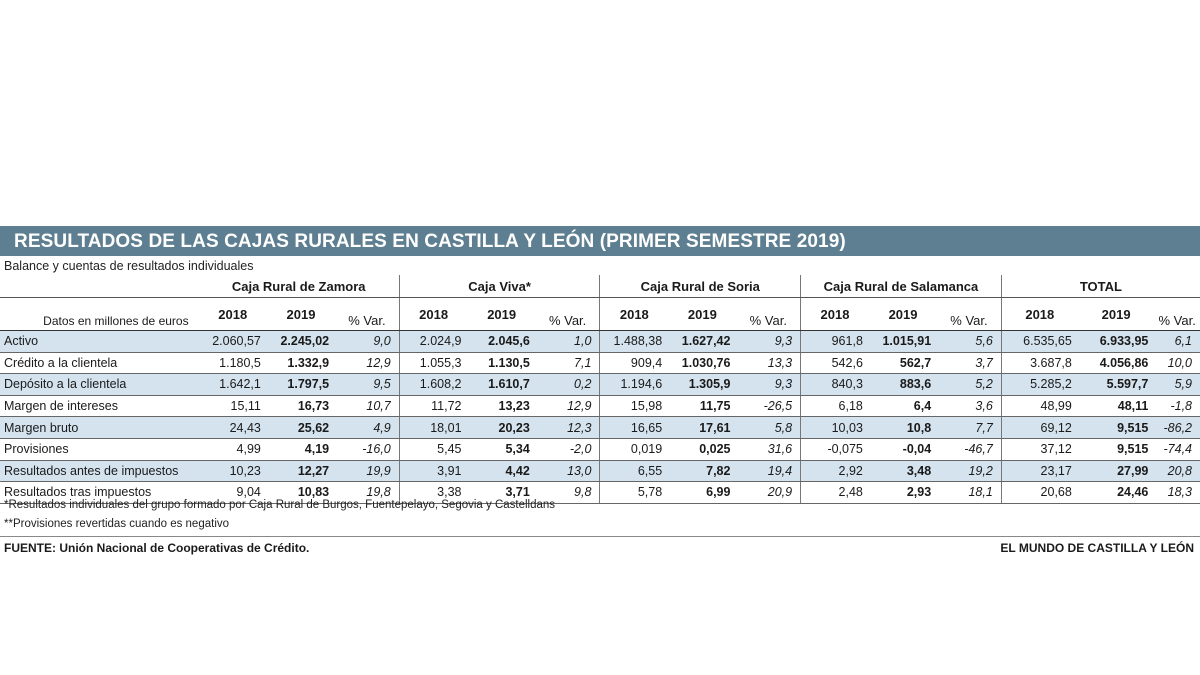  I want to click on value-2018-cell: 6.535,65, so click(1039, 341).